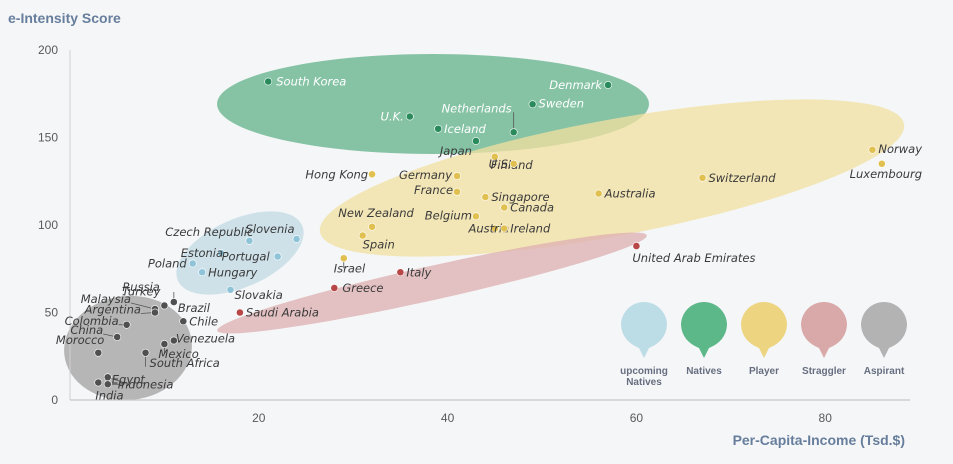 Image resolution: width=953 pixels, height=464 pixels. What do you see at coordinates (48, 50) in the screenshot?
I see `y-tick-label: 200` at bounding box center [48, 50].